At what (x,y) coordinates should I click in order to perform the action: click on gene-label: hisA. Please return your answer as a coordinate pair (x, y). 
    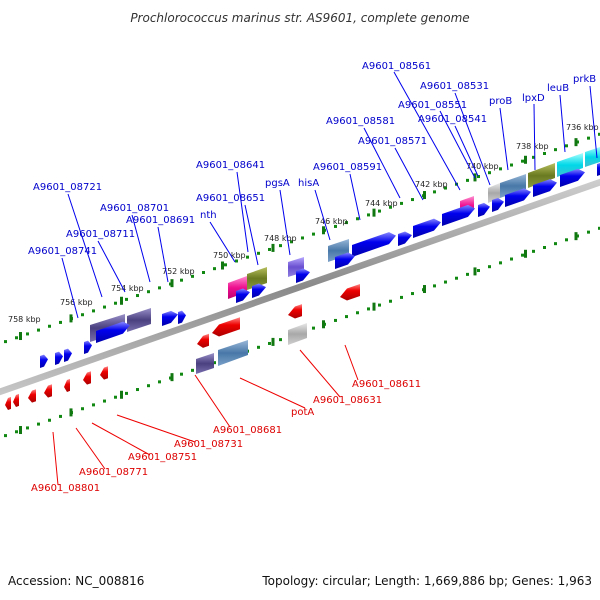
    Looking at the image, I should click on (308, 183).